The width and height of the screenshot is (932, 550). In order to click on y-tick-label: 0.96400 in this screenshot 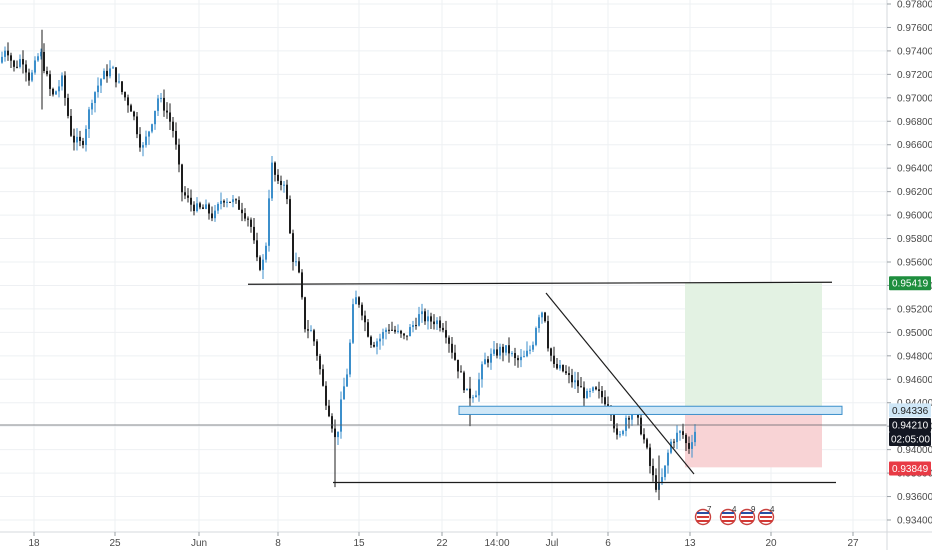, I will do `click(914, 169)`.